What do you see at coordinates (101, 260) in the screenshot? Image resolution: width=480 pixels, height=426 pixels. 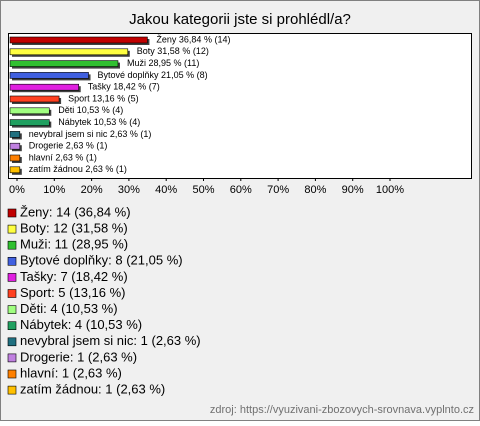 I see `legend-label: Bytové doplňky: 8 (21,05 %)` at bounding box center [101, 260].